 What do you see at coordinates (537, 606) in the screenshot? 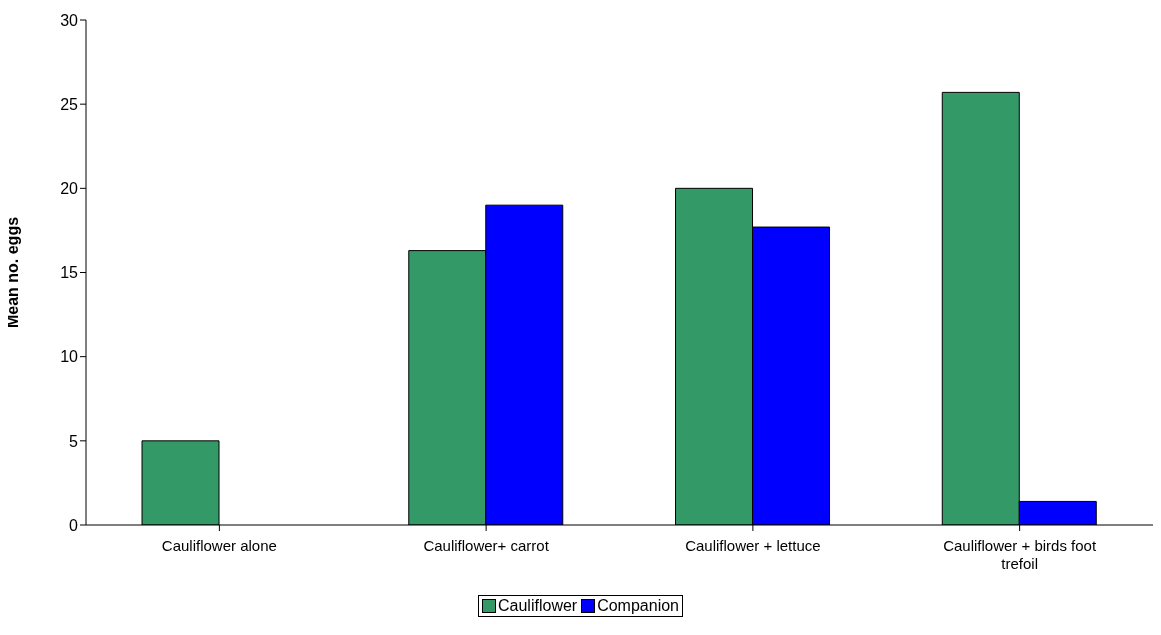
I see `legend-label: Cauliflower` at bounding box center [537, 606].